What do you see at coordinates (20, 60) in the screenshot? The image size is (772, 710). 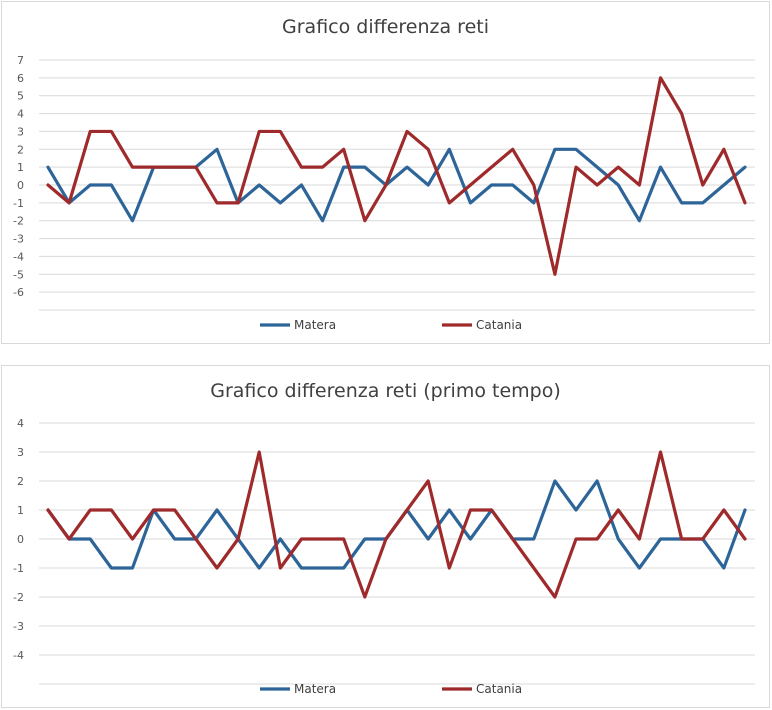 I see `y-tick-label: 7` at bounding box center [20, 60].